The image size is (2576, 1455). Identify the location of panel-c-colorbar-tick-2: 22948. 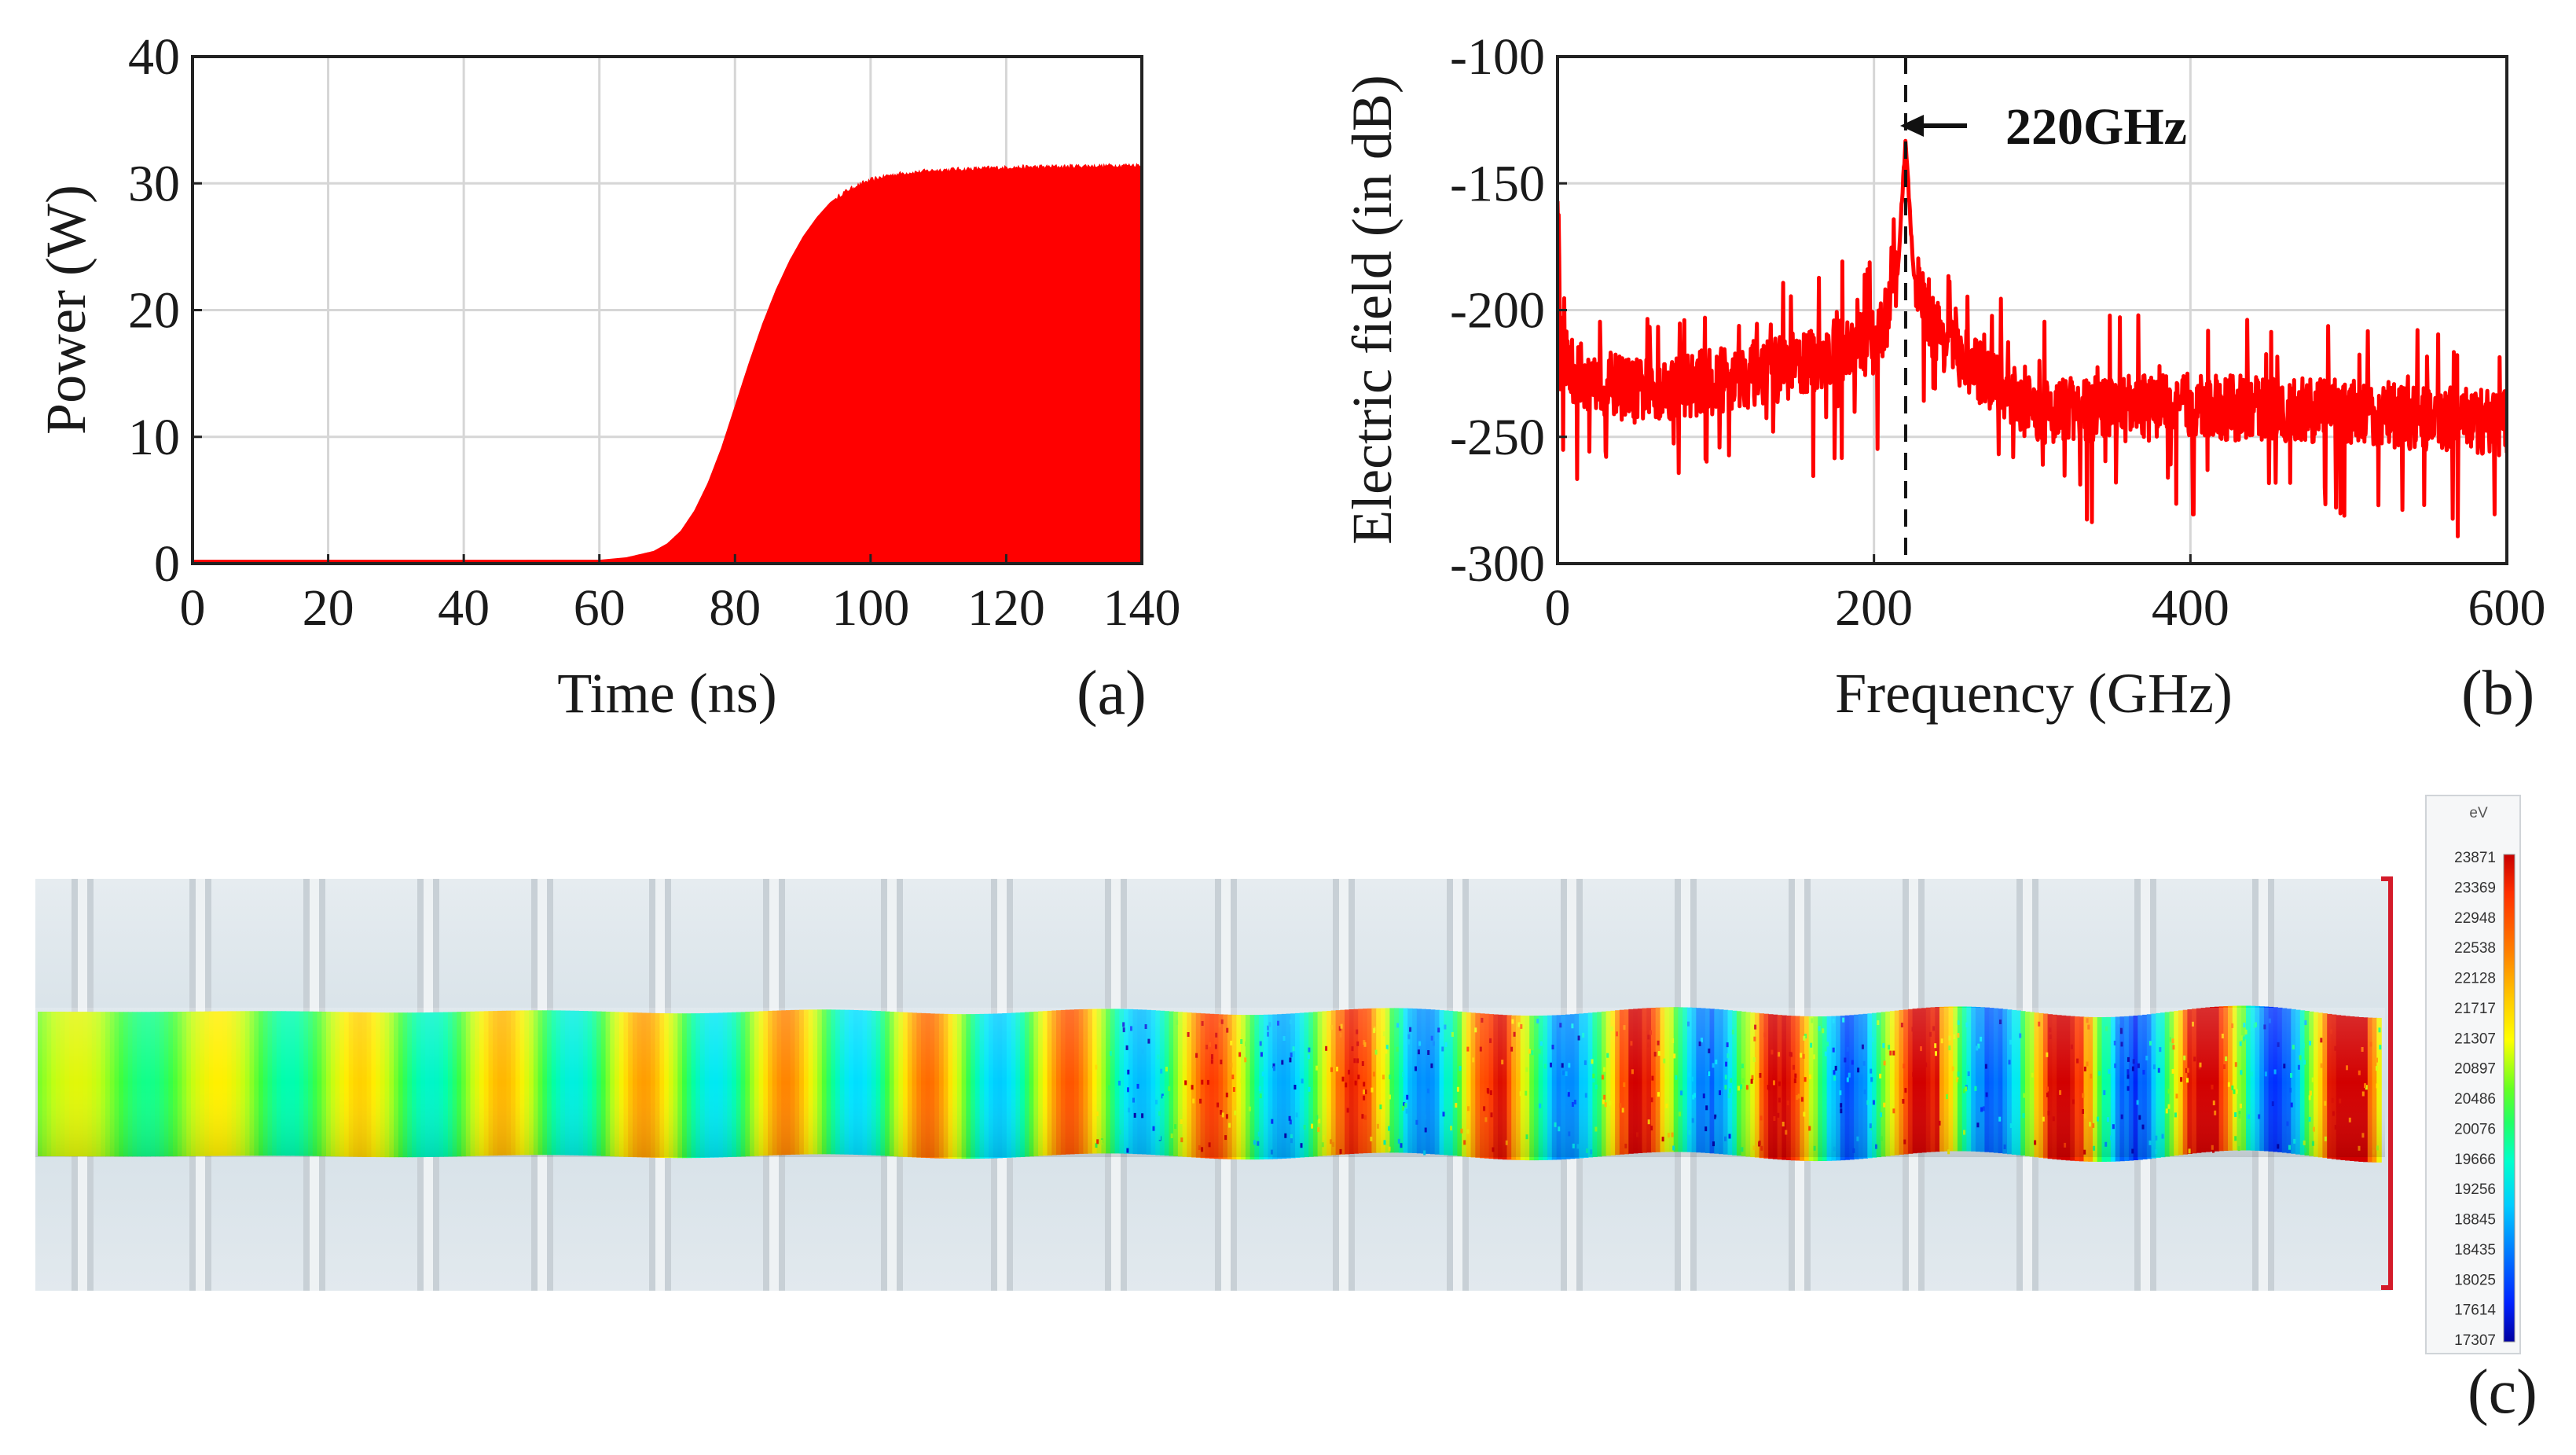
(2475, 918).